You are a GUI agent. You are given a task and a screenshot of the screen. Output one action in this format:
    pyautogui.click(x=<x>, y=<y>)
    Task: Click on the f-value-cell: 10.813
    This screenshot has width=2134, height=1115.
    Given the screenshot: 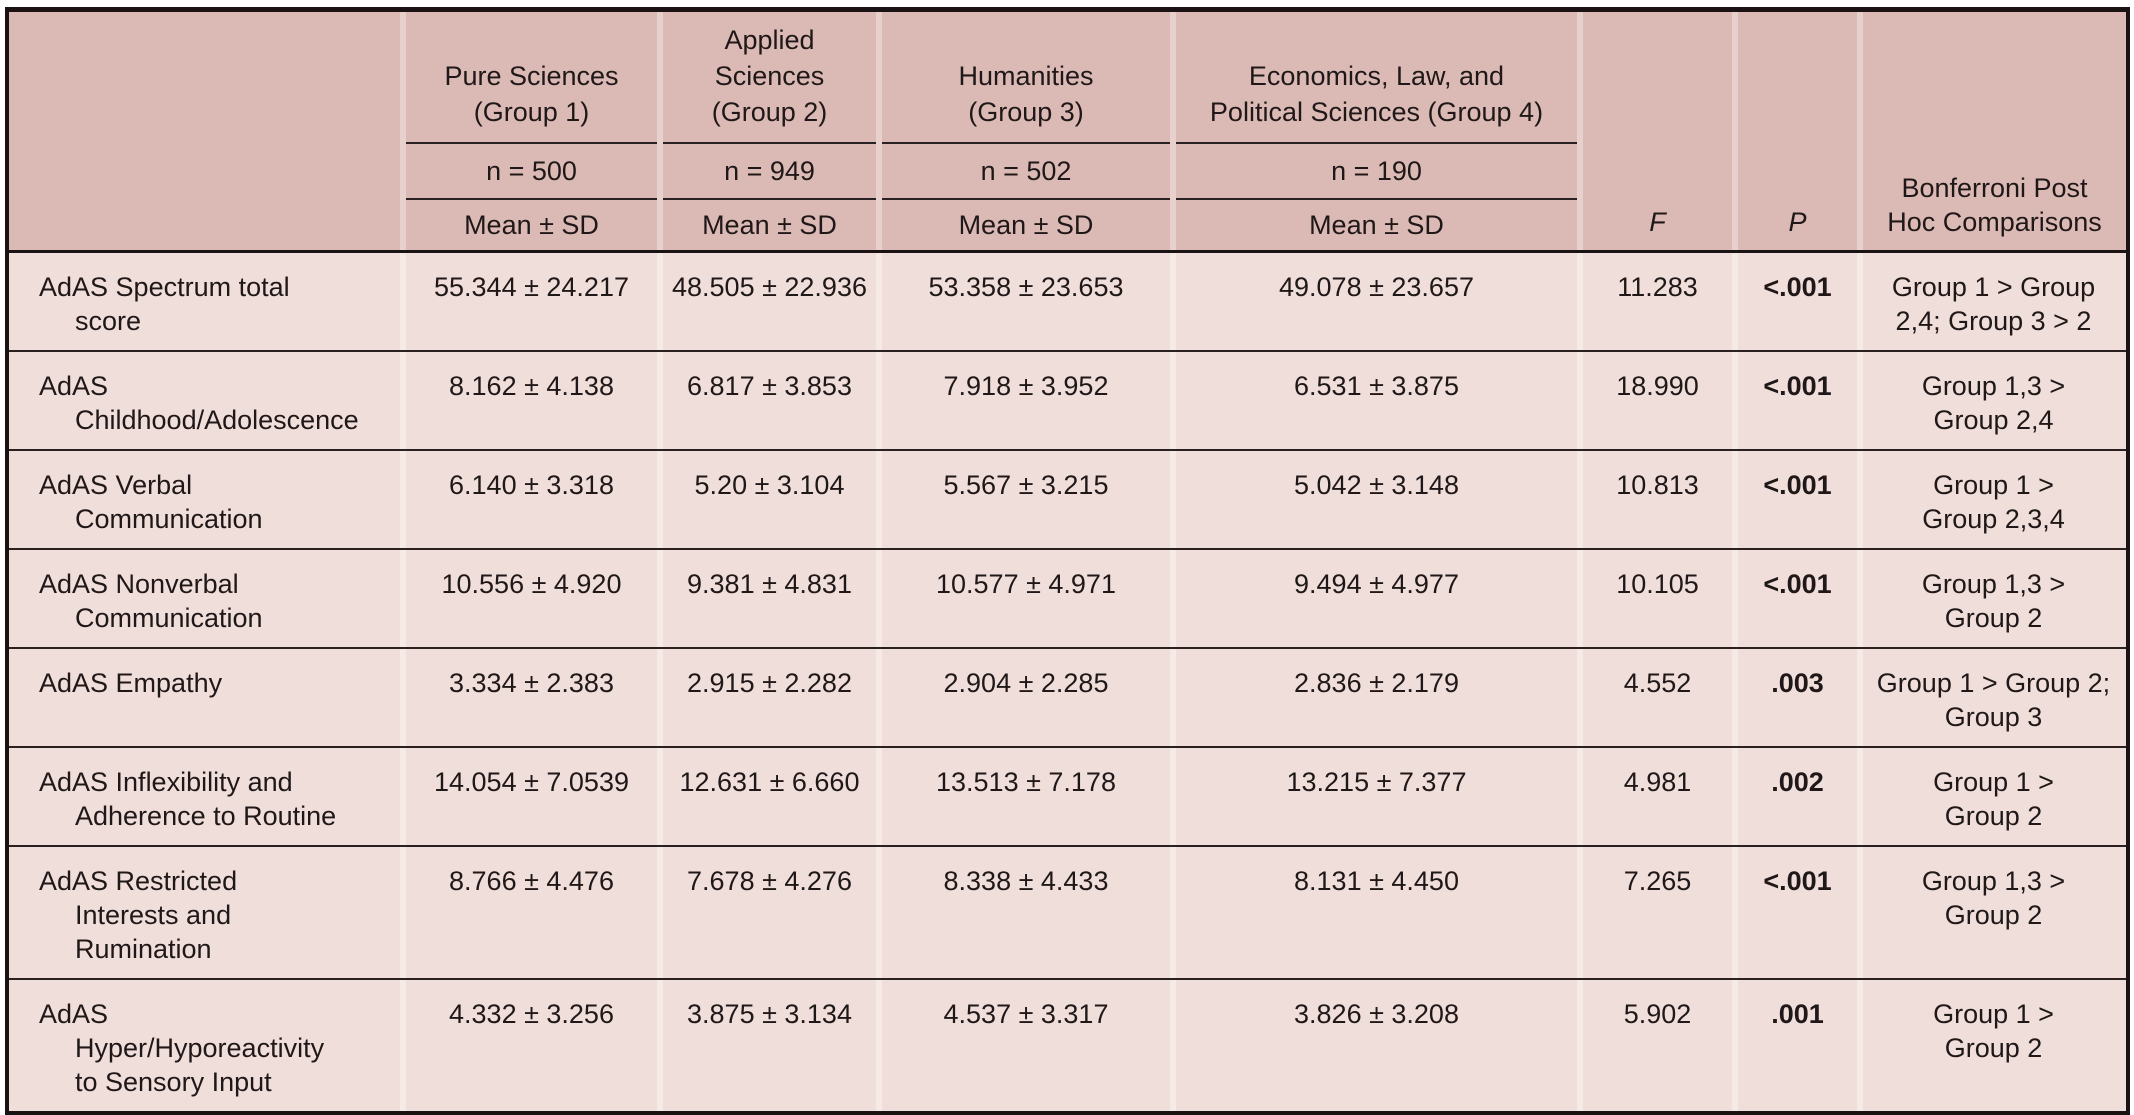 What is the action you would take?
    pyautogui.click(x=1657, y=499)
    